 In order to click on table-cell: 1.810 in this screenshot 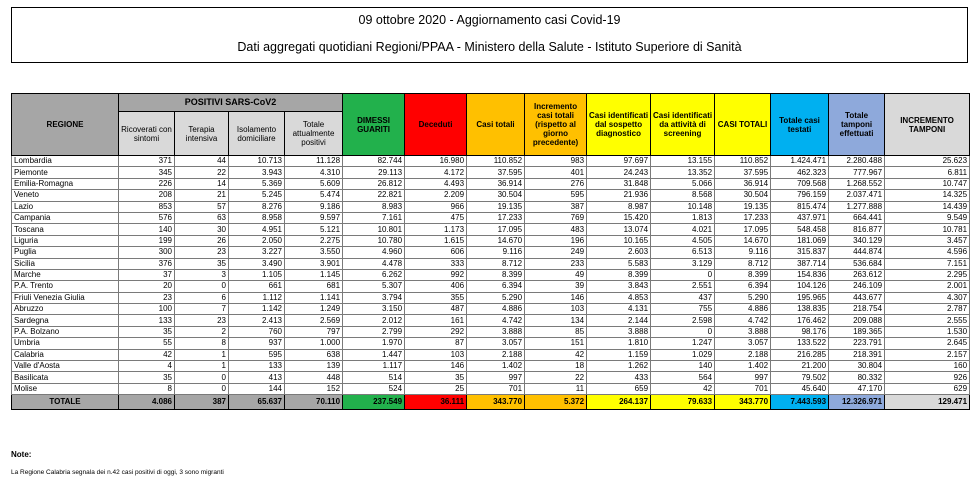, I will do `click(619, 343)`.